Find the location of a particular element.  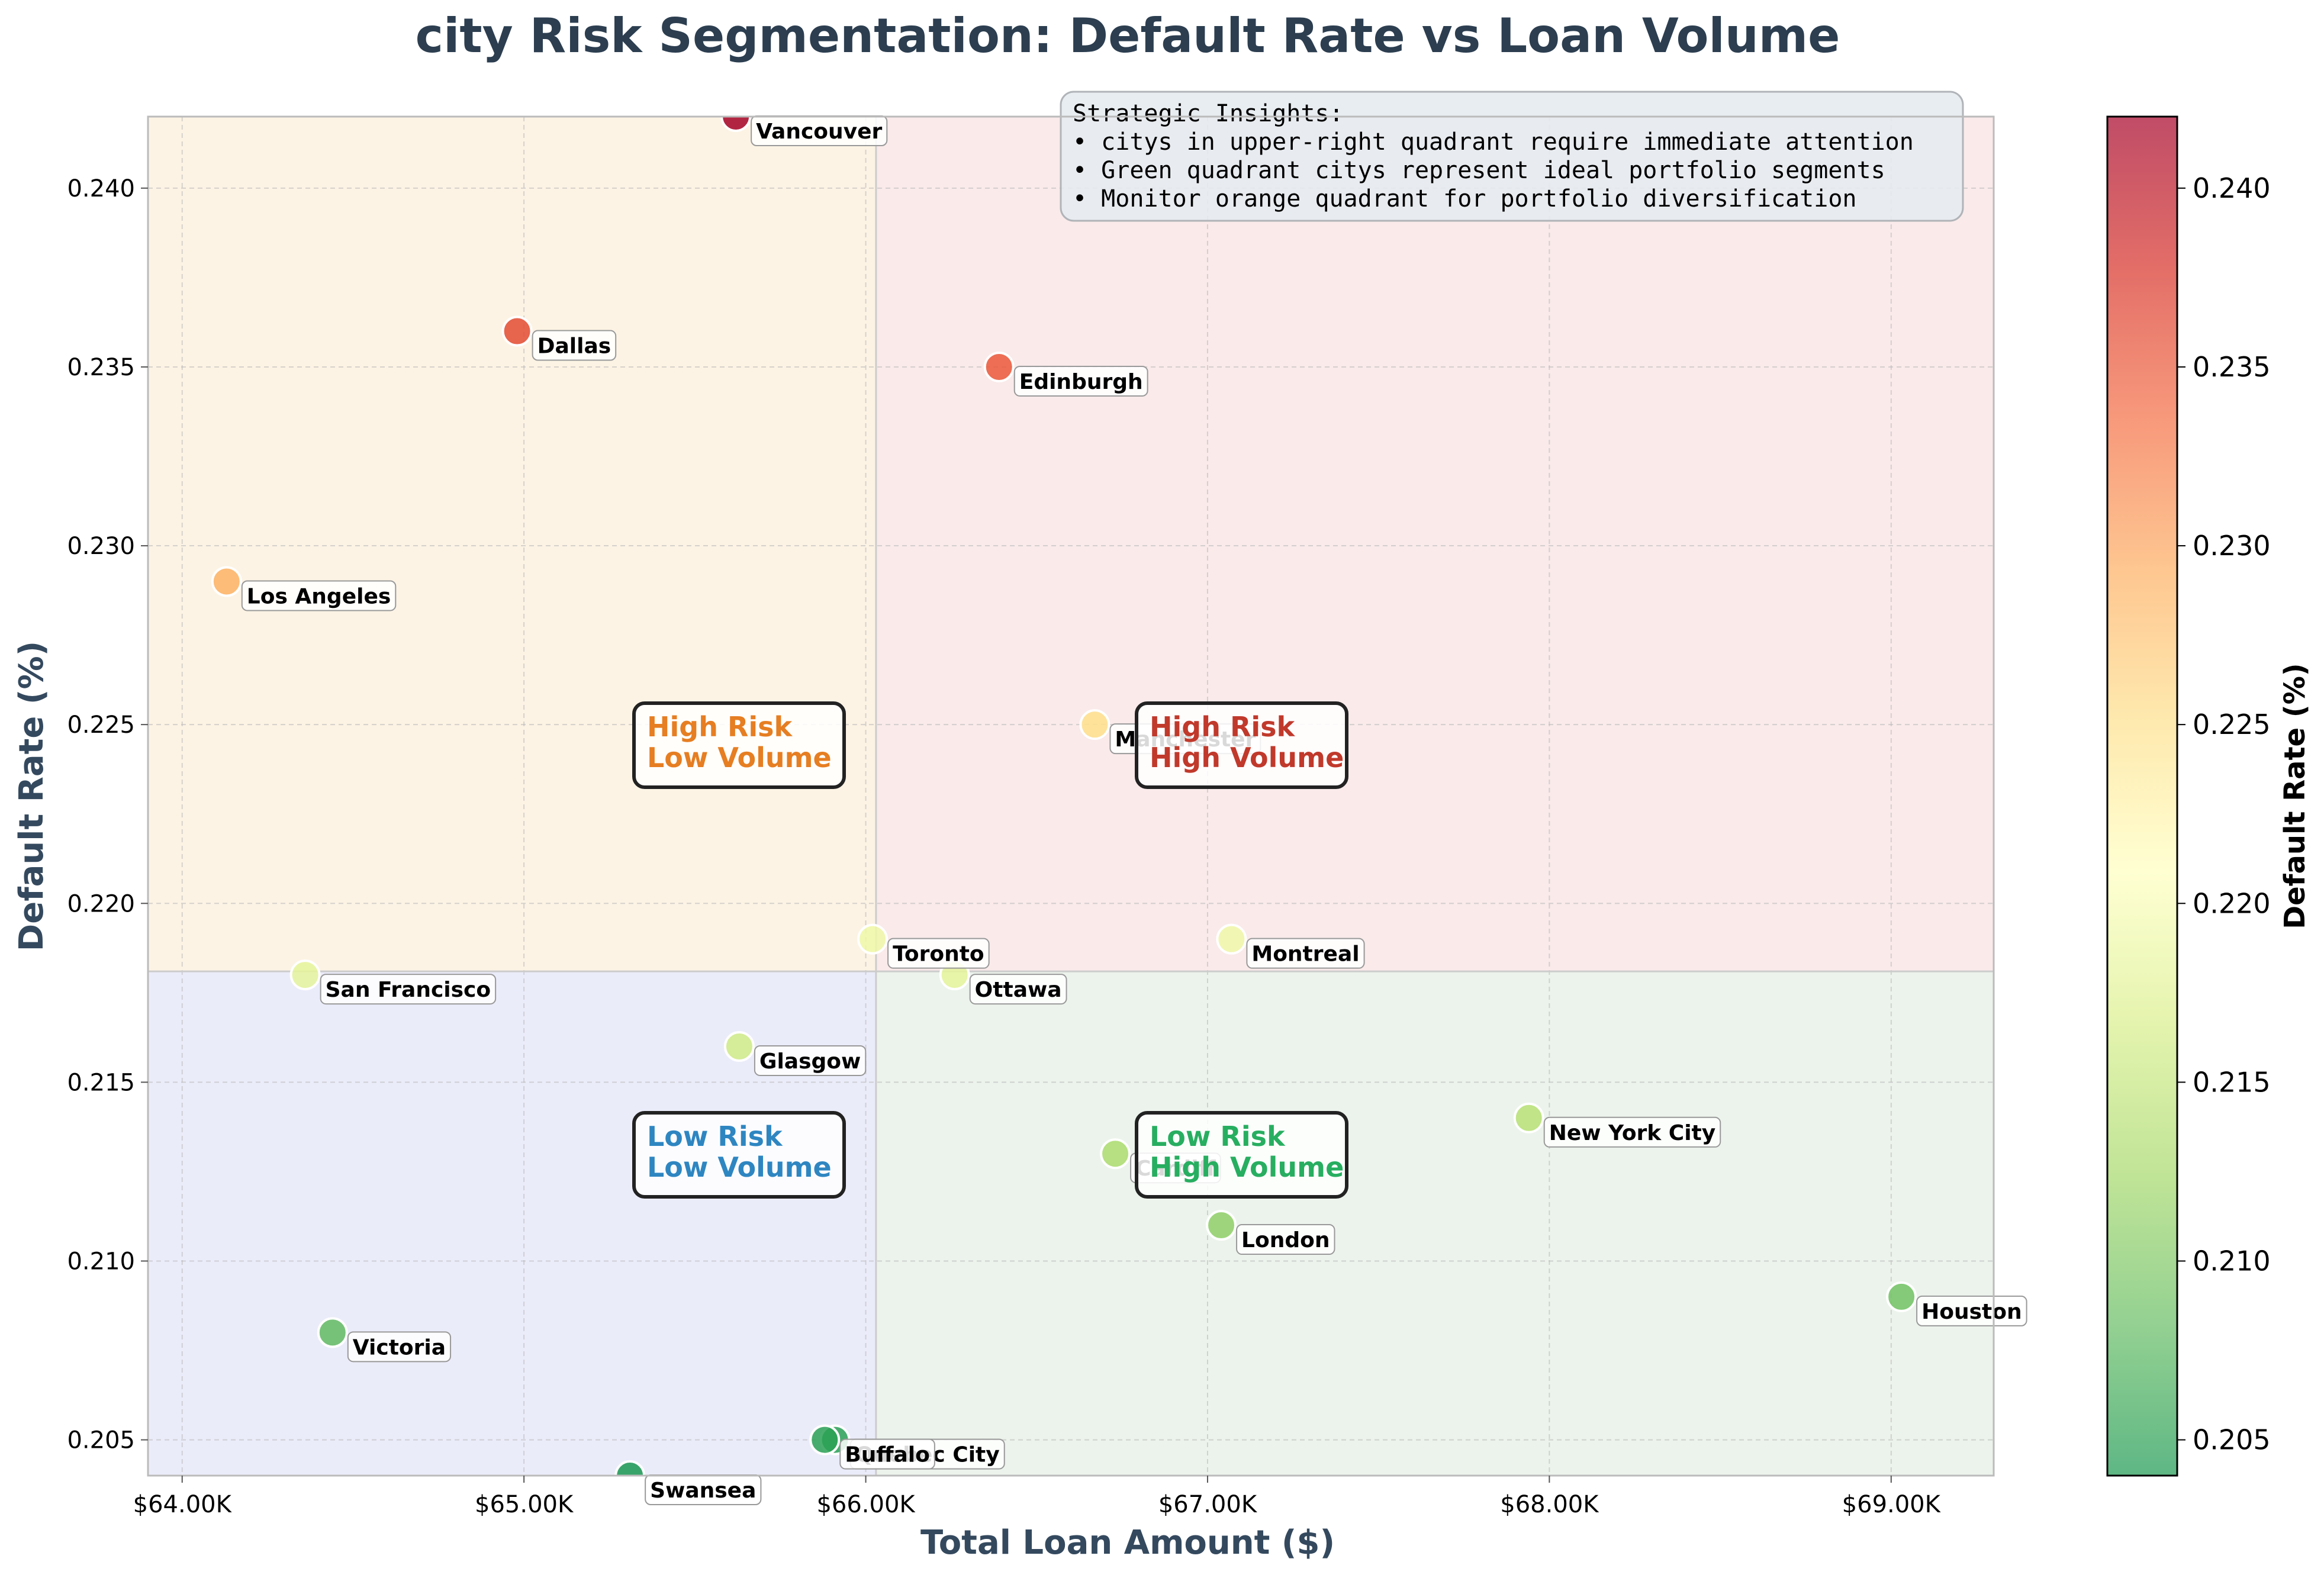

city-label: Toronto is located at coordinates (938, 954).